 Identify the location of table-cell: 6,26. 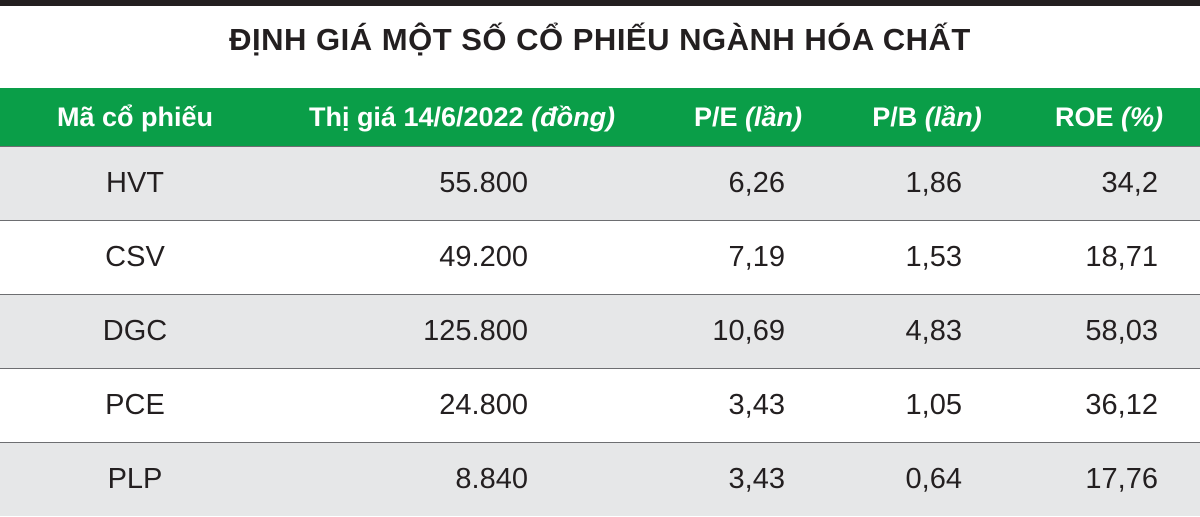
(756, 183).